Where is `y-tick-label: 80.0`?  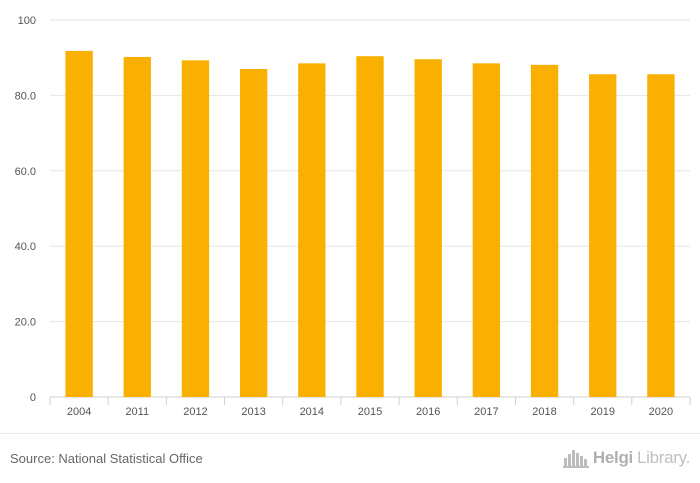
y-tick-label: 80.0 is located at coordinates (25, 96).